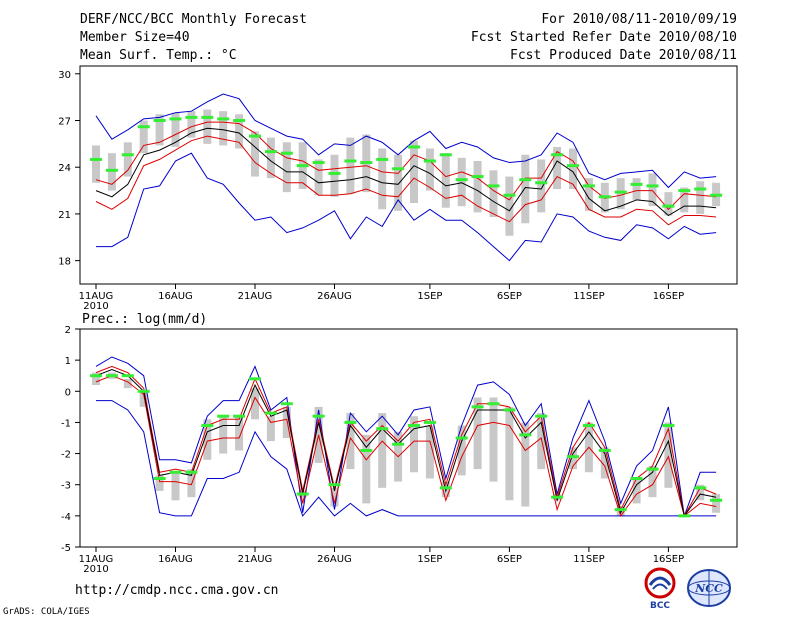 This screenshot has width=800, height=620. What do you see at coordinates (66, 548) in the screenshot?
I see `y-tick-label: -5` at bounding box center [66, 548].